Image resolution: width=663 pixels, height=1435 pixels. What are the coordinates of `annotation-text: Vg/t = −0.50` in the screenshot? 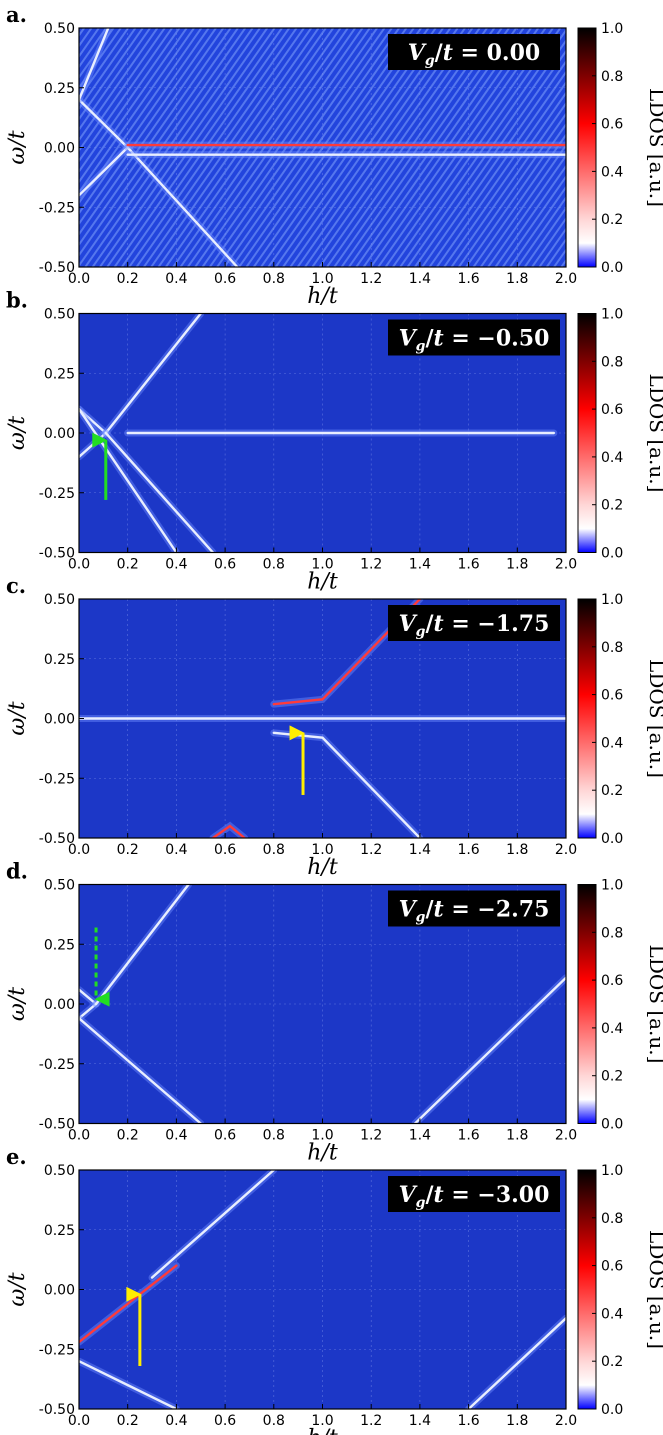 It's located at (474, 340).